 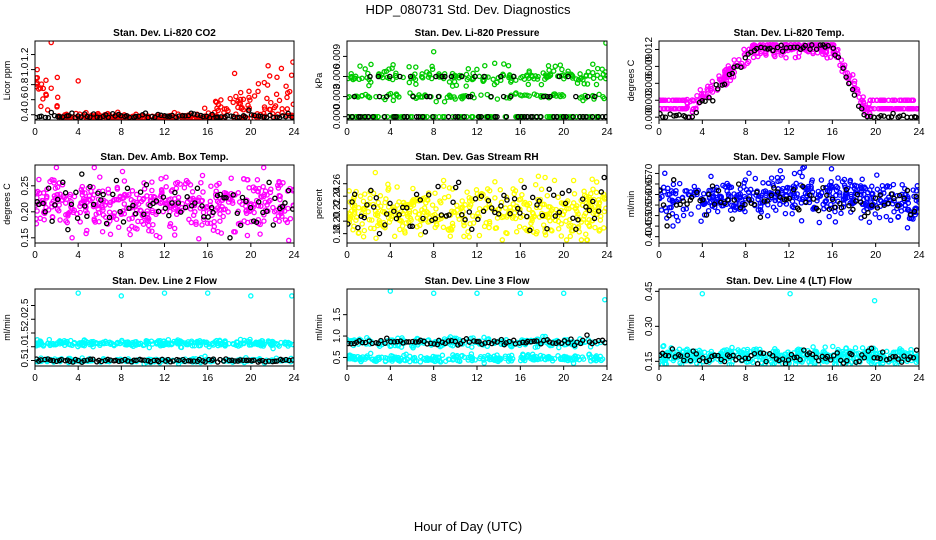 I want to click on y-tick-label: 0.26, so click(x=337, y=184).